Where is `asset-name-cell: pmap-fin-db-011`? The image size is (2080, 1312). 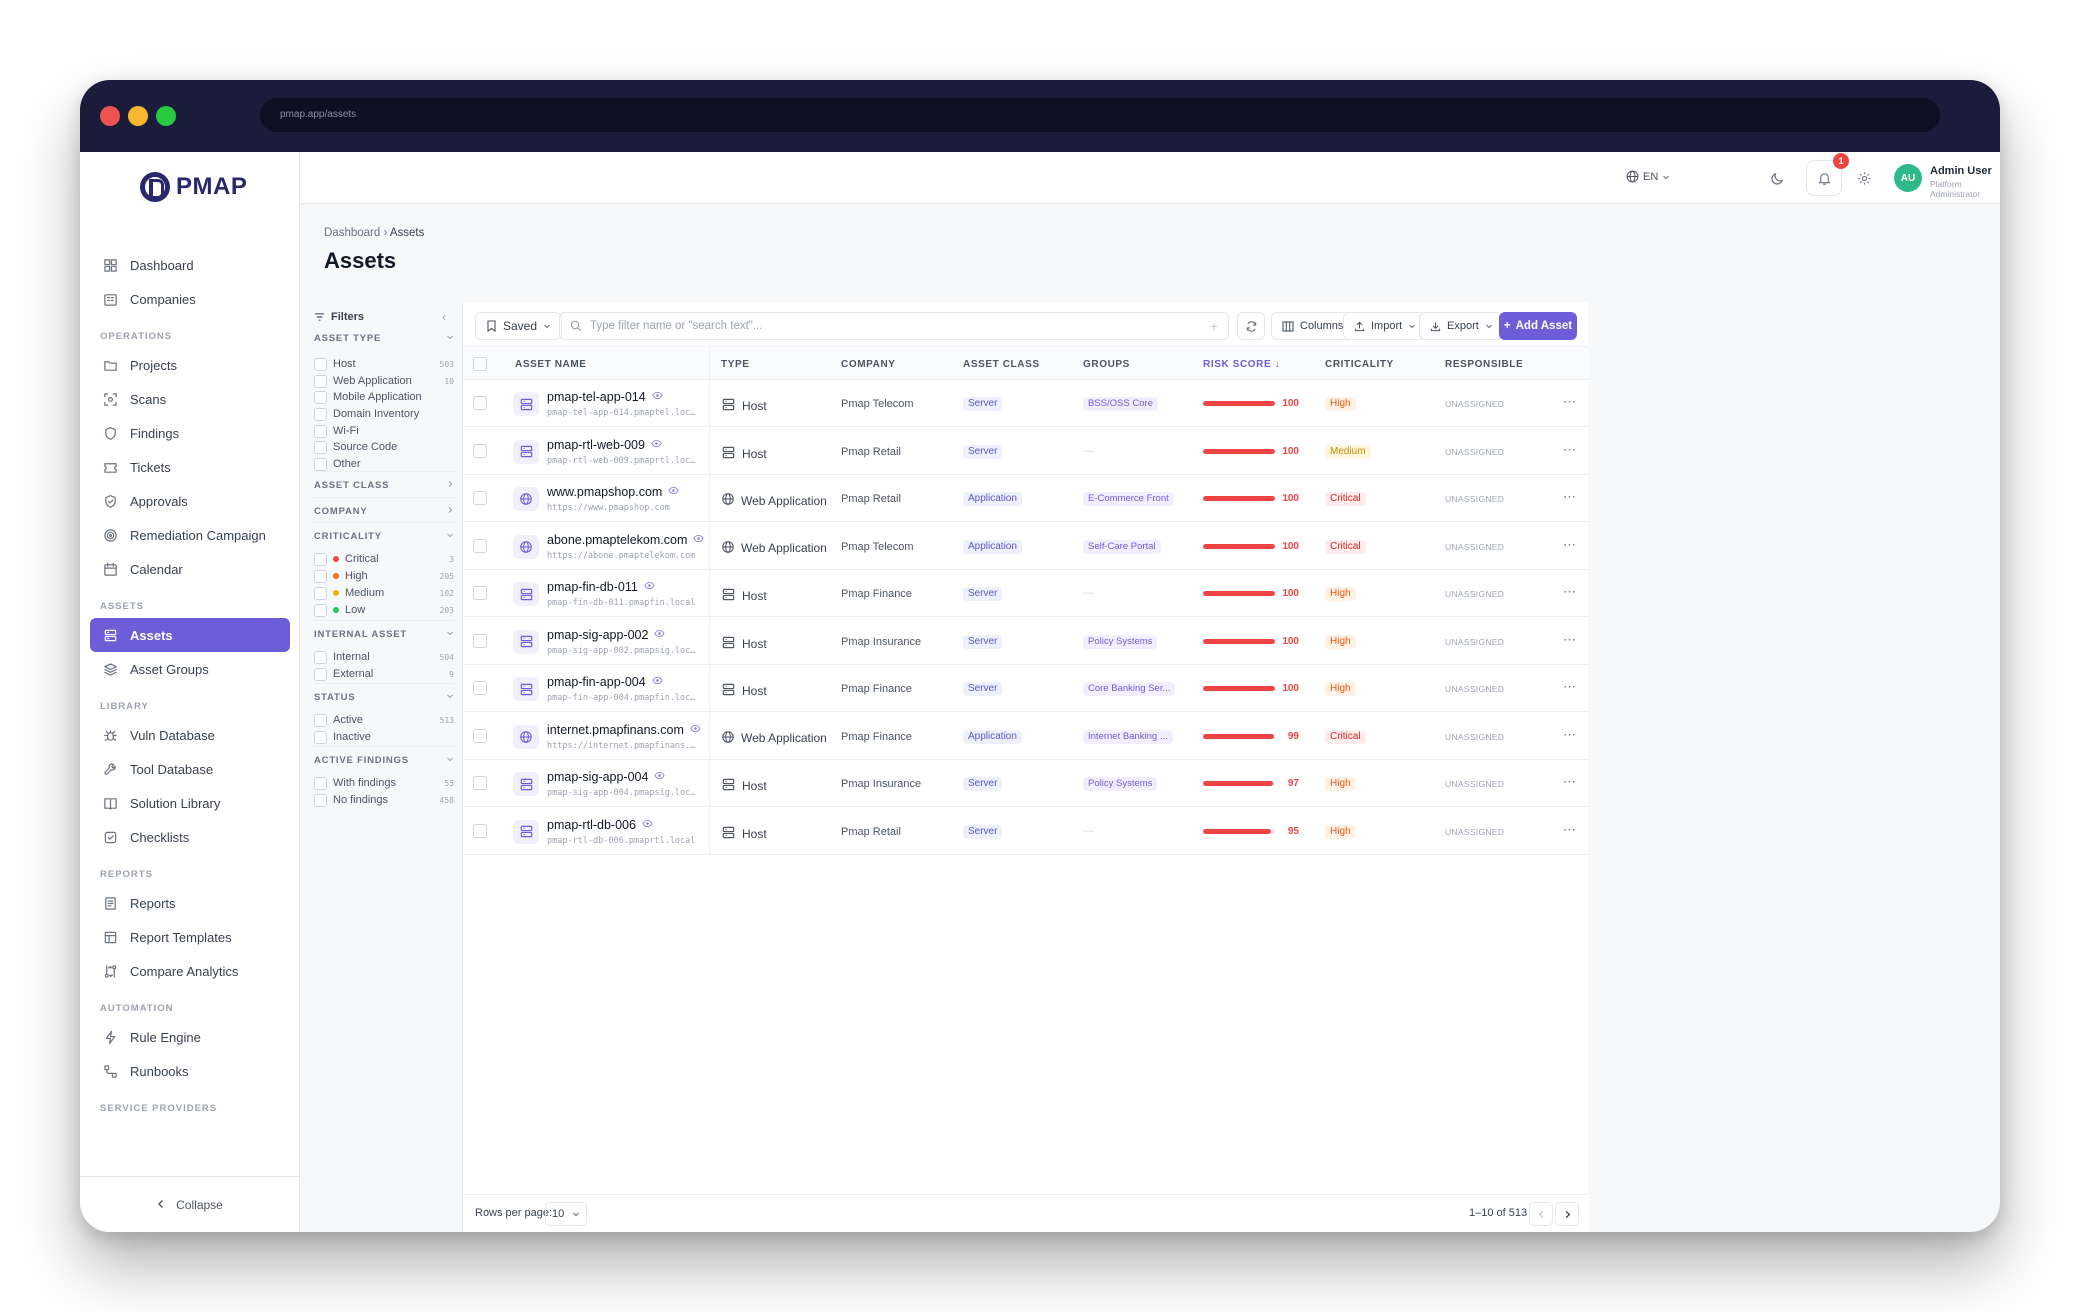
asset-name-cell: pmap-fin-db-011 is located at coordinates (601, 587).